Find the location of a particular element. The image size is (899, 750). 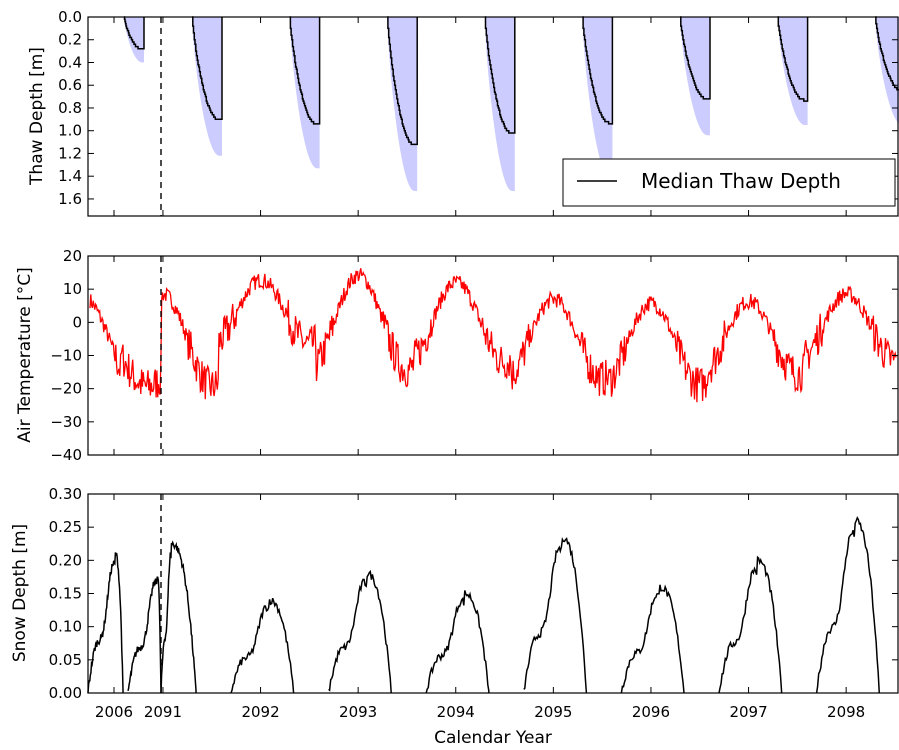

snow-depth-winter-2095 is located at coordinates (555, 615).